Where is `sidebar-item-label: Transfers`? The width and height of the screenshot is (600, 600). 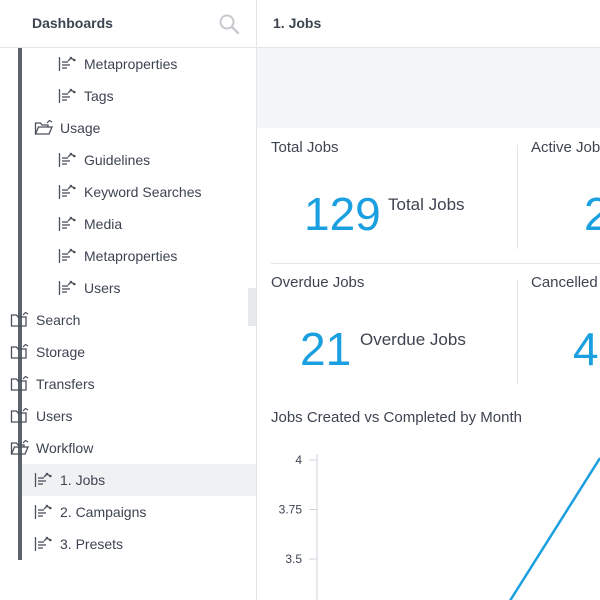
sidebar-item-label: Transfers is located at coordinates (65, 384).